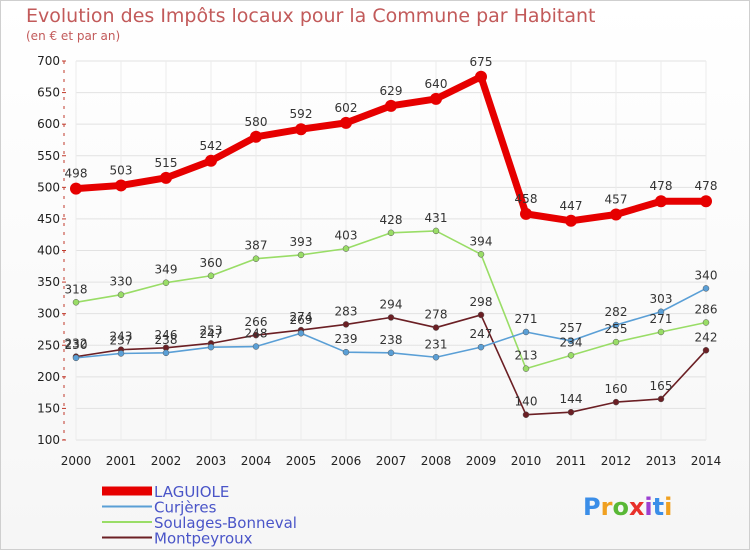 The height and width of the screenshot is (550, 750). I want to click on data-label: 213, so click(526, 356).